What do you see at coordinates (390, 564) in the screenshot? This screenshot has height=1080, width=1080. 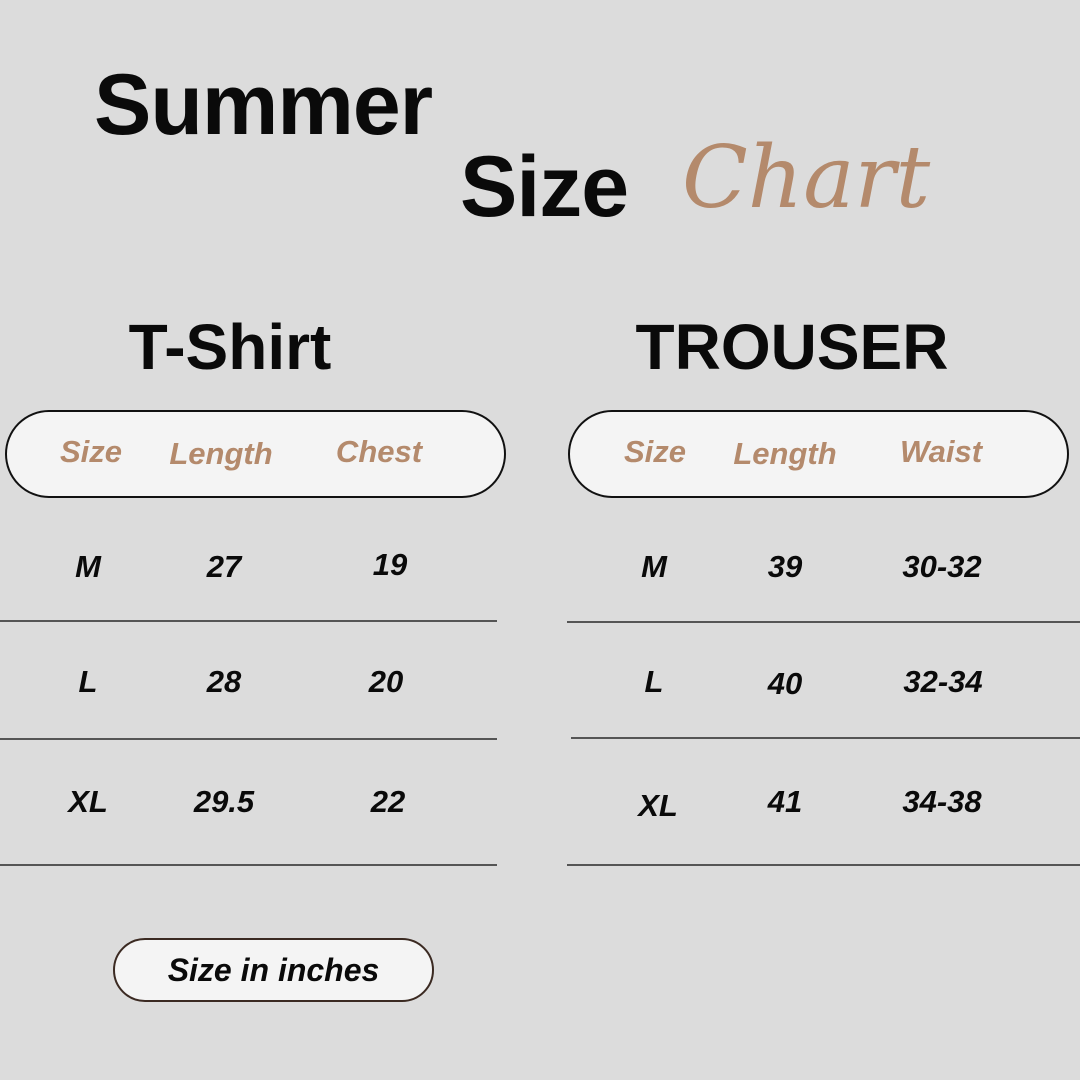 I see `tshirt-cell: 19` at bounding box center [390, 564].